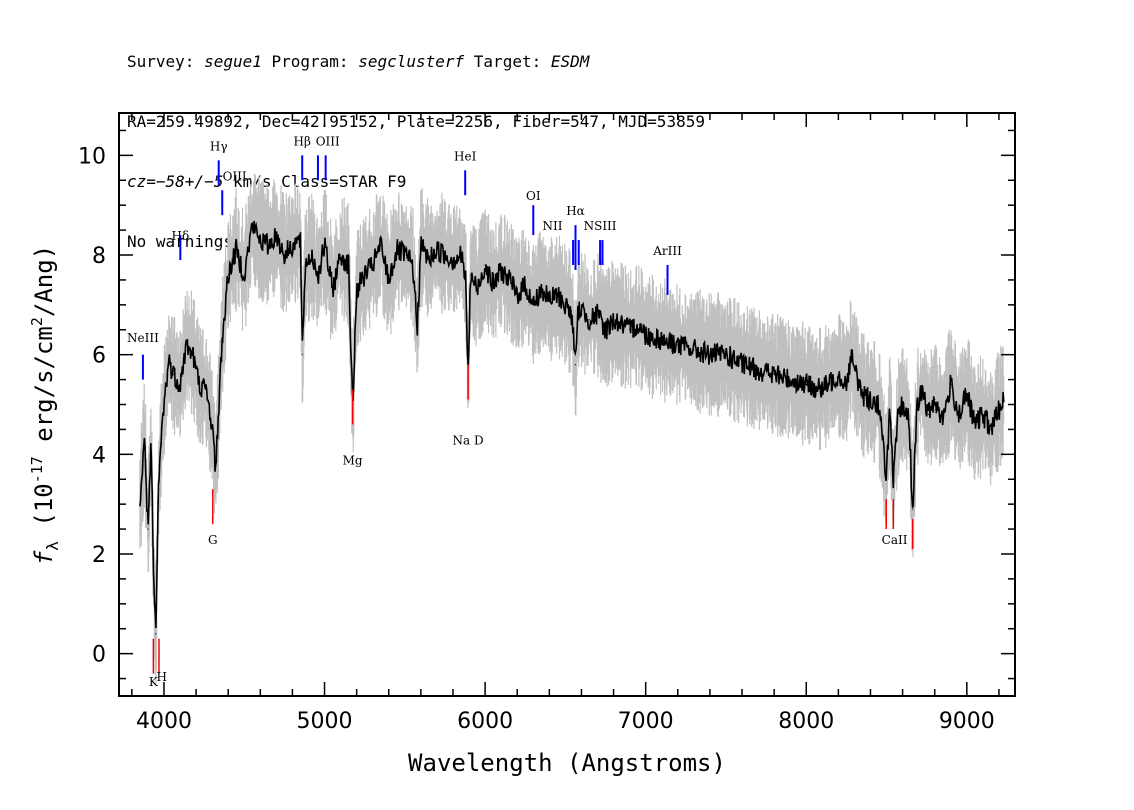 The width and height of the screenshot is (1134, 810). Describe the element at coordinates (325, 721) in the screenshot. I see `x-tick-label: 5000` at that location.